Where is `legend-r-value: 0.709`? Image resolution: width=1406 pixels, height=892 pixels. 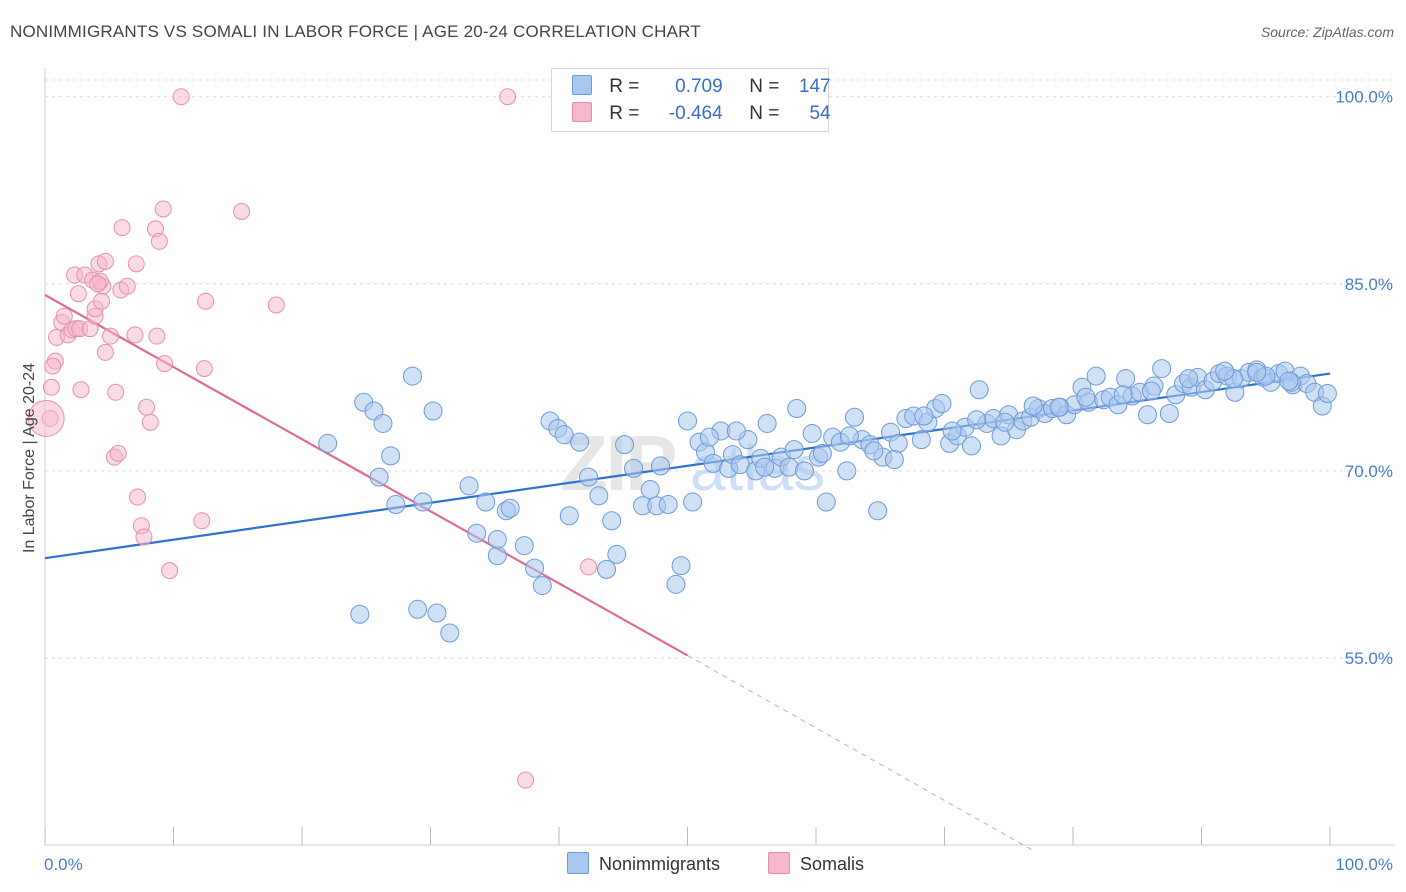 legend-r-value: 0.709 is located at coordinates (699, 86).